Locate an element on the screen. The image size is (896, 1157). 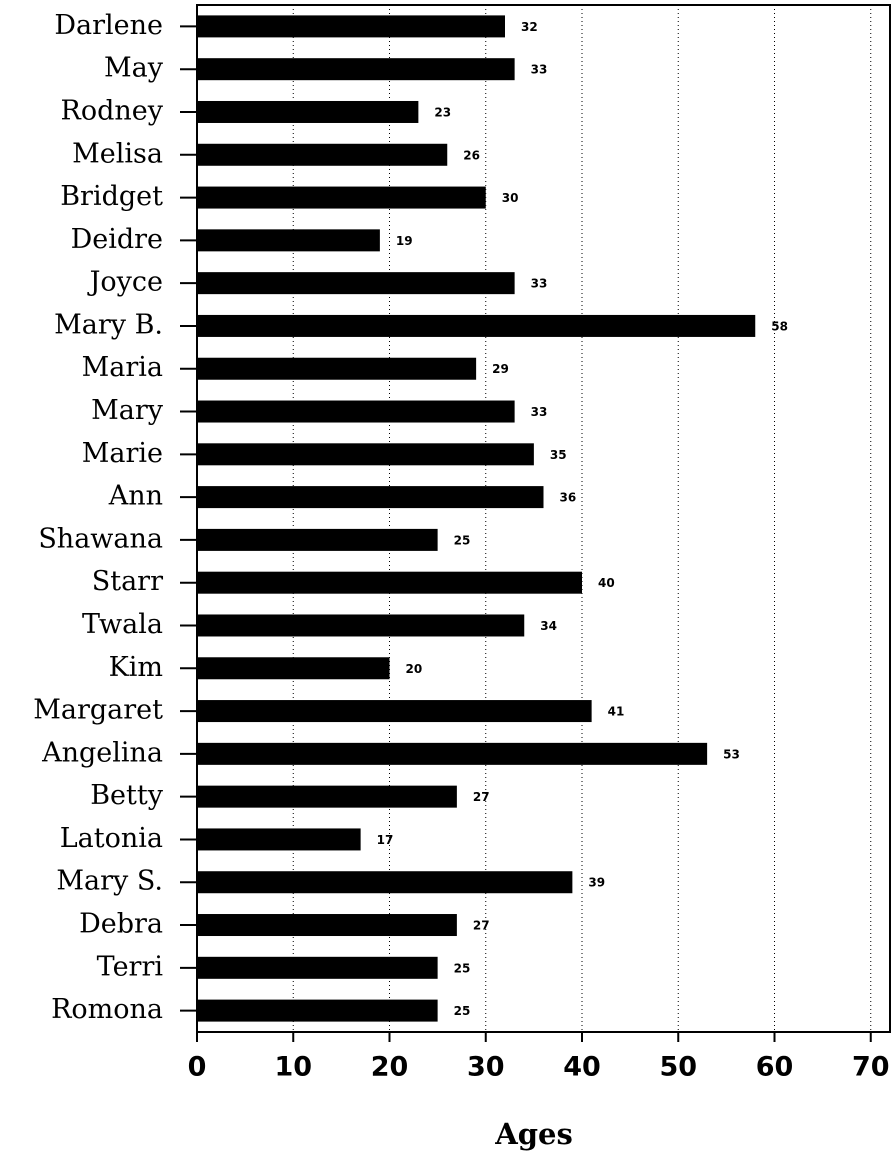
x-tick-label: 10 is located at coordinates (293, 1067).